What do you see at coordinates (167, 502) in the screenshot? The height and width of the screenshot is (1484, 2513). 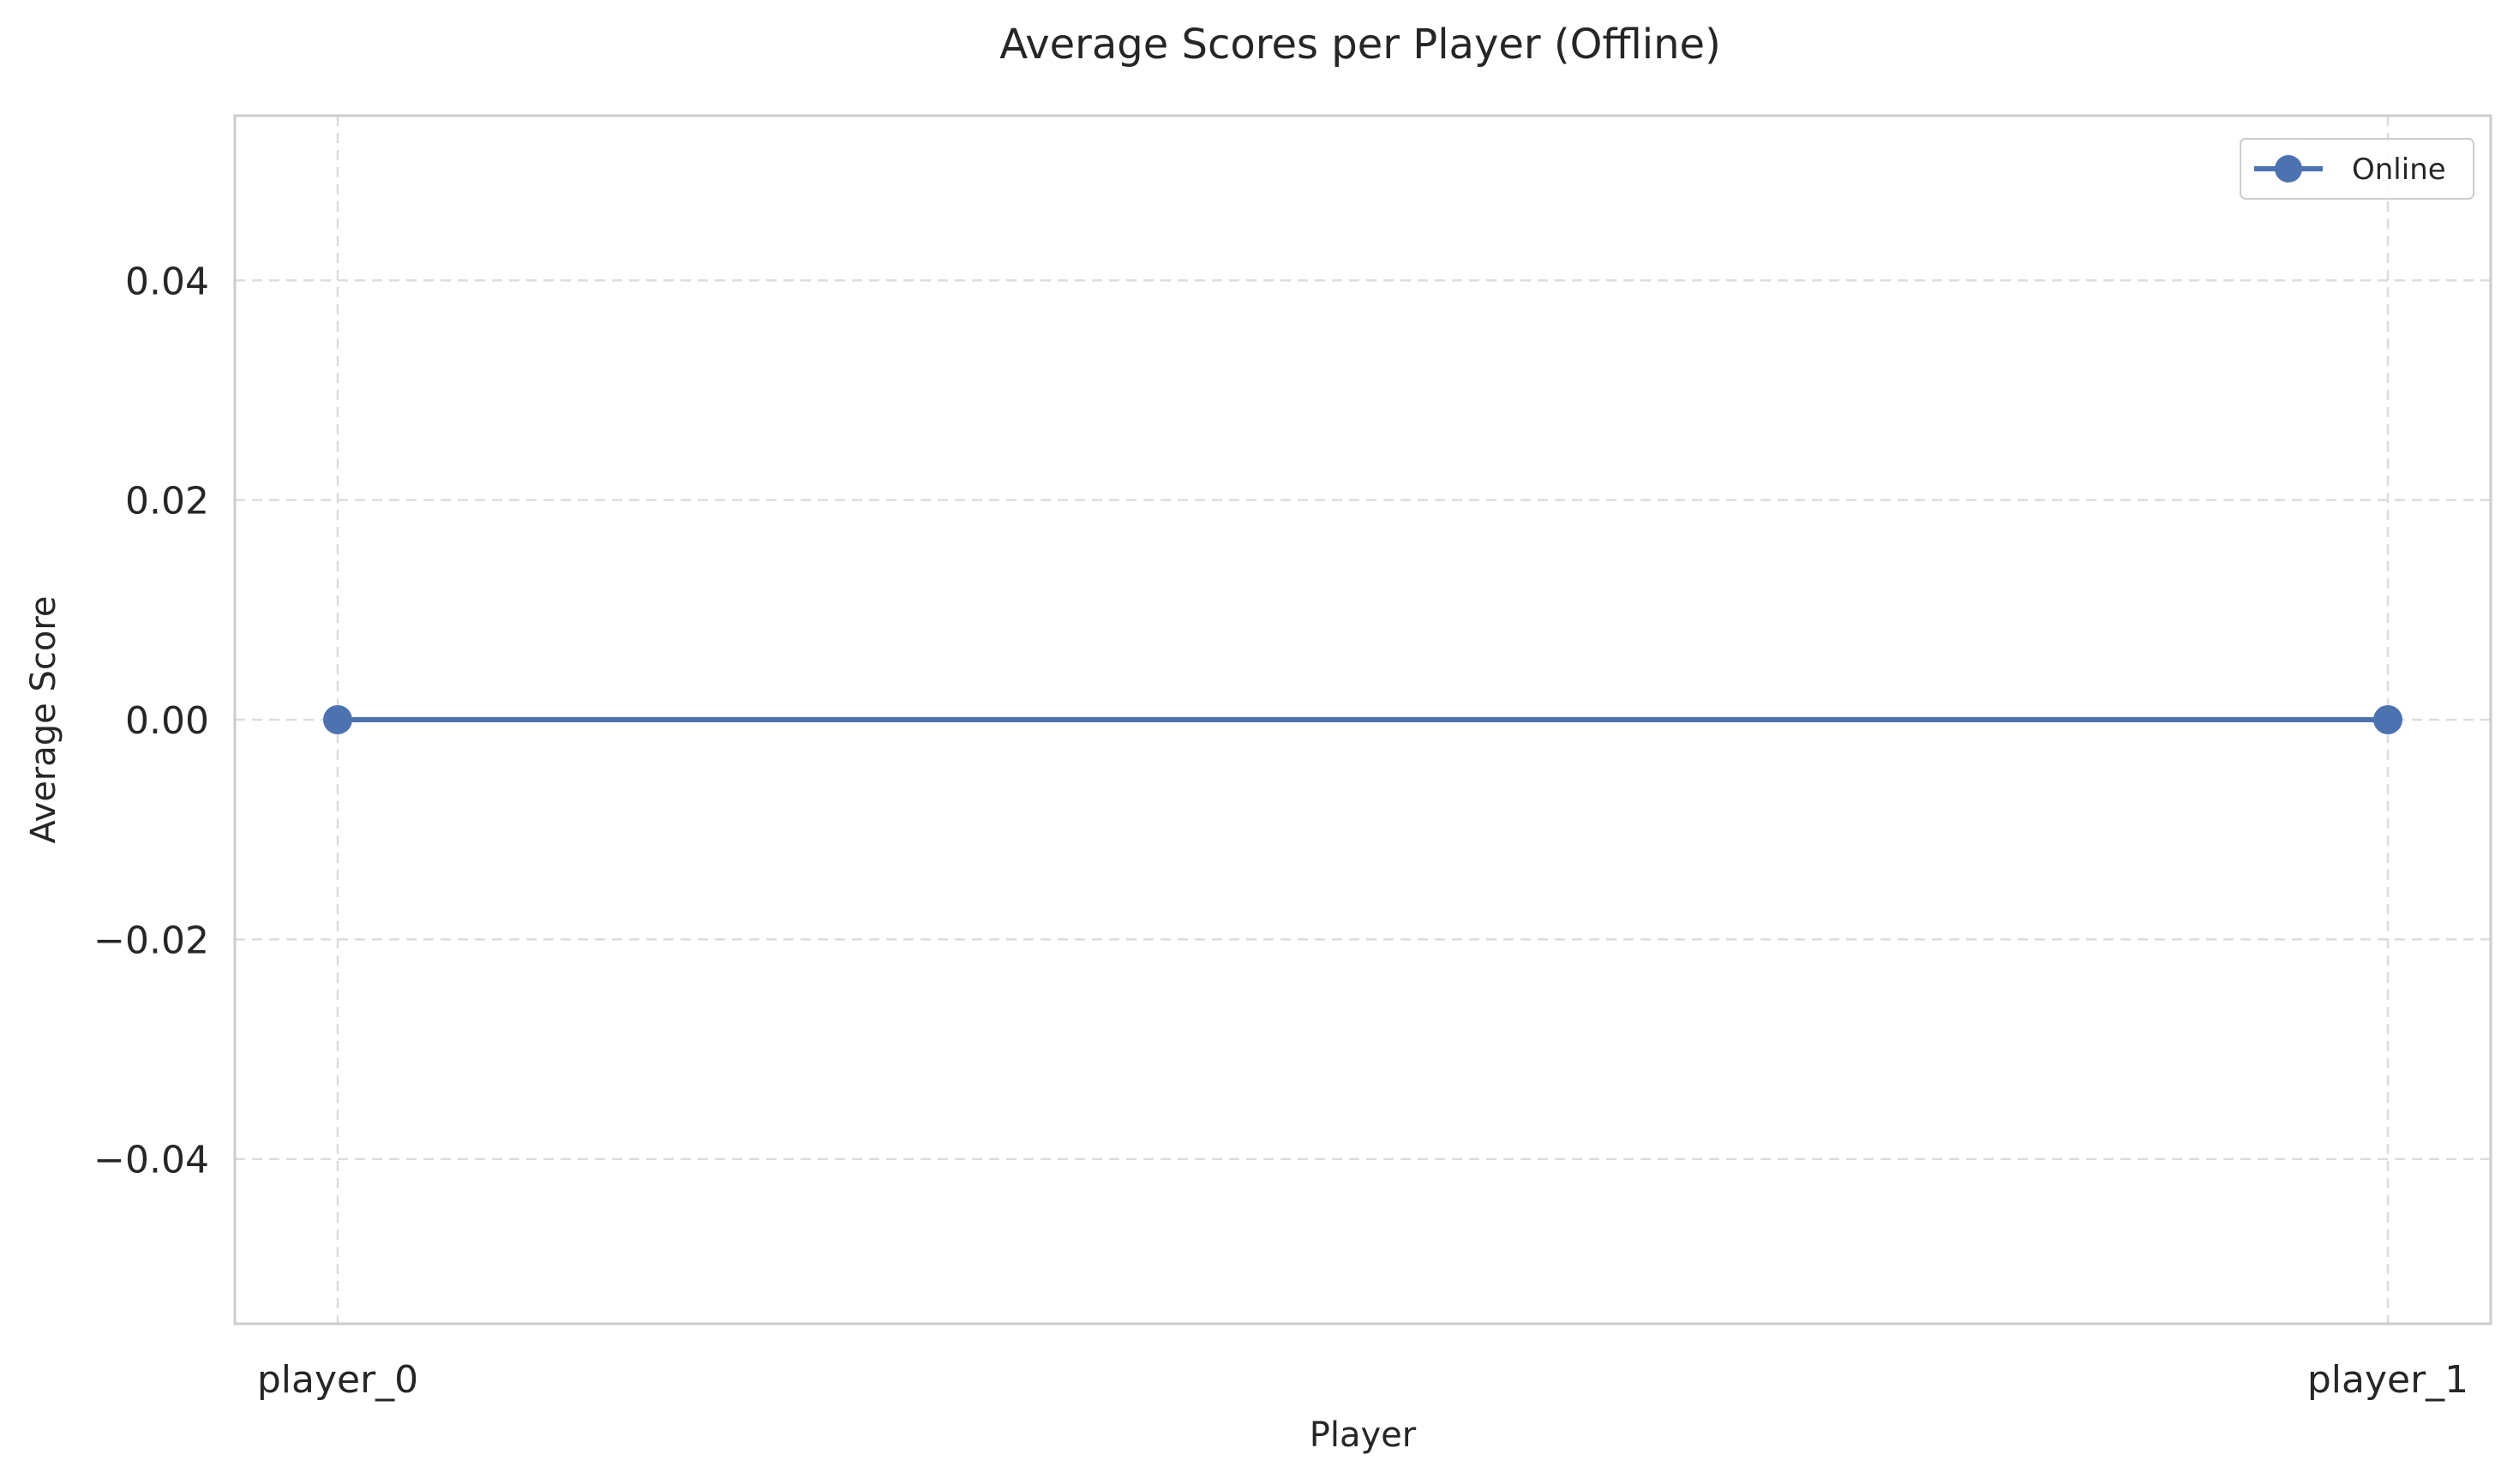 I see `y-tick-label: 0.02` at bounding box center [167, 502].